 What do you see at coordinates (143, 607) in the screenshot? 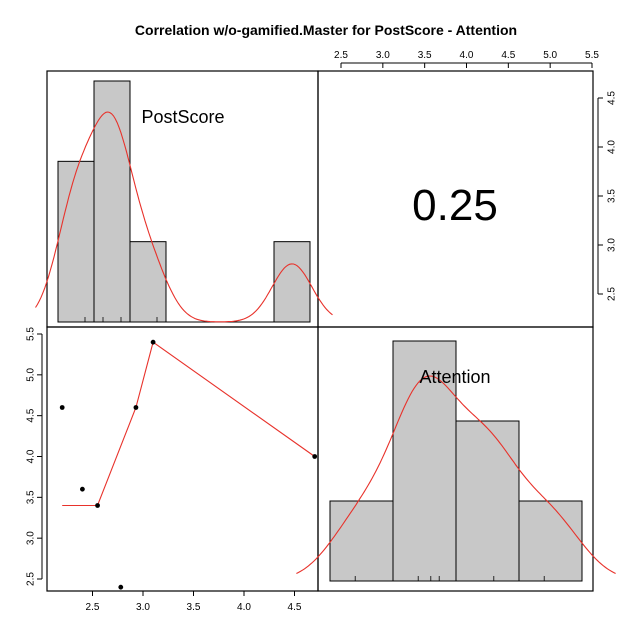
I see `bottom-axis-tick-label: 3.0` at bounding box center [143, 607].